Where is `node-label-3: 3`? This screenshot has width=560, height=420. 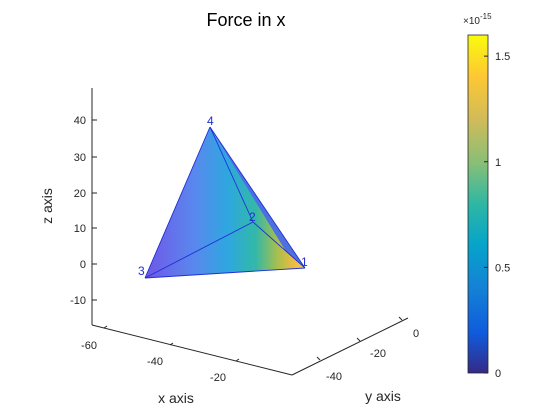
node-label-3: 3 is located at coordinates (141, 271).